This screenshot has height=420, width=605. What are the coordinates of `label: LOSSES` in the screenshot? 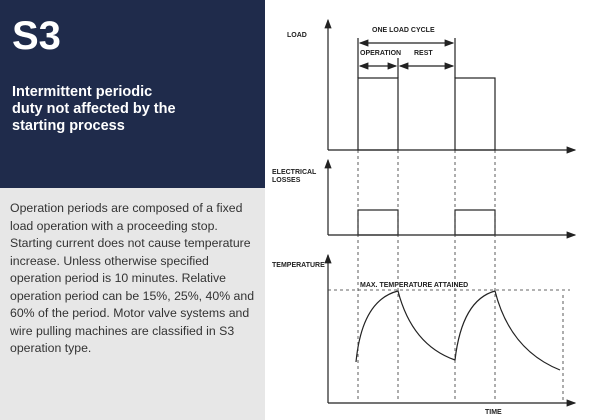 It's located at (286, 180).